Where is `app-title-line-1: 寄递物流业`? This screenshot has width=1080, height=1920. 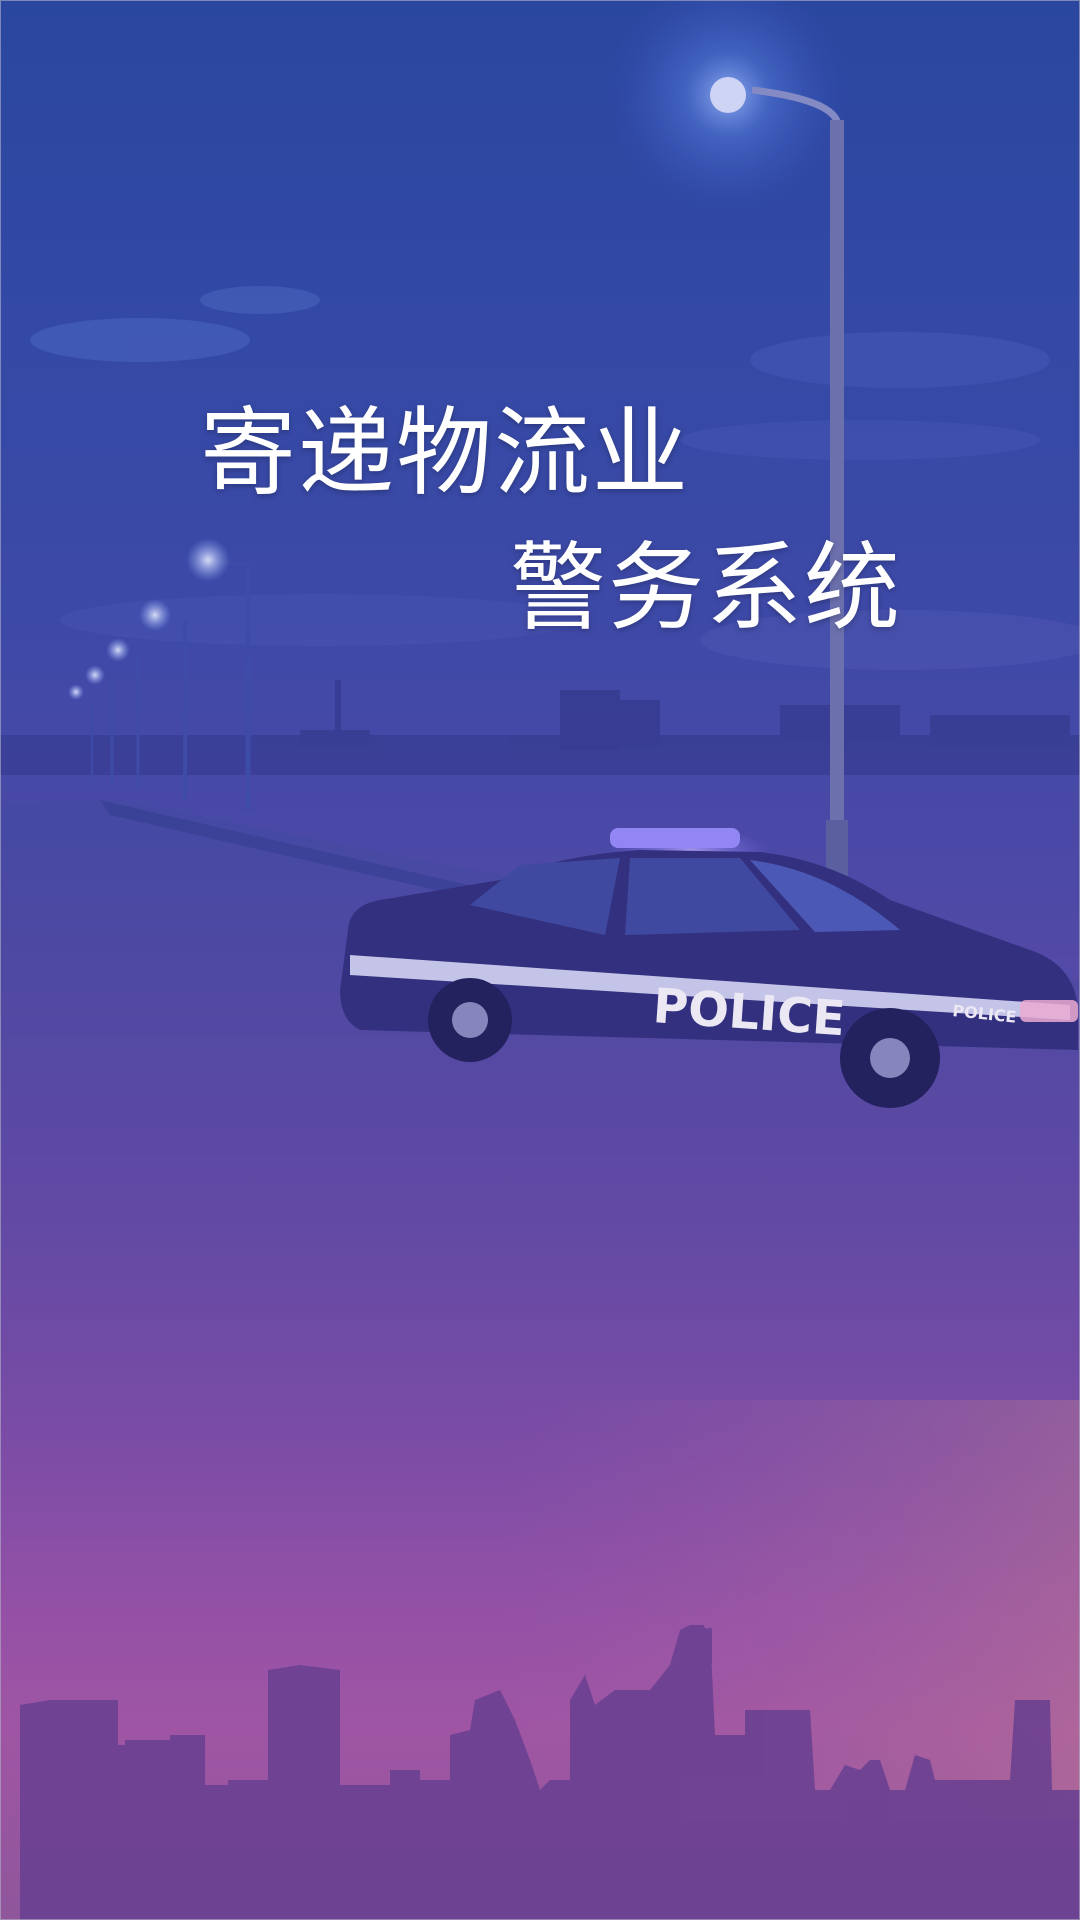
app-title-line-1: 寄递物流业 is located at coordinates (445, 453).